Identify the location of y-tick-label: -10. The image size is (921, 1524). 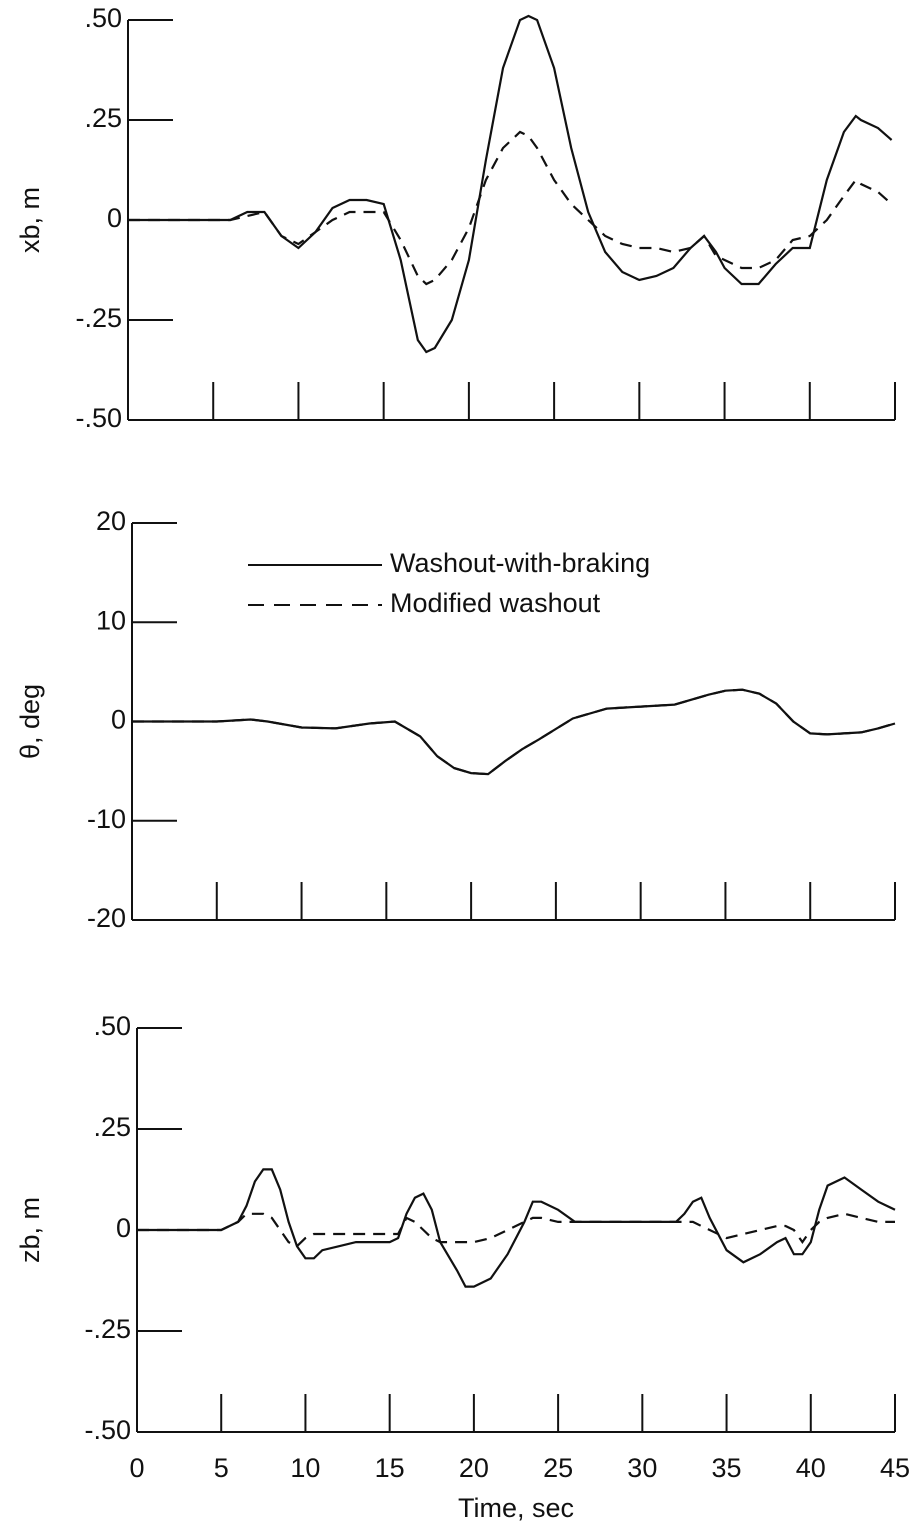
(106, 819).